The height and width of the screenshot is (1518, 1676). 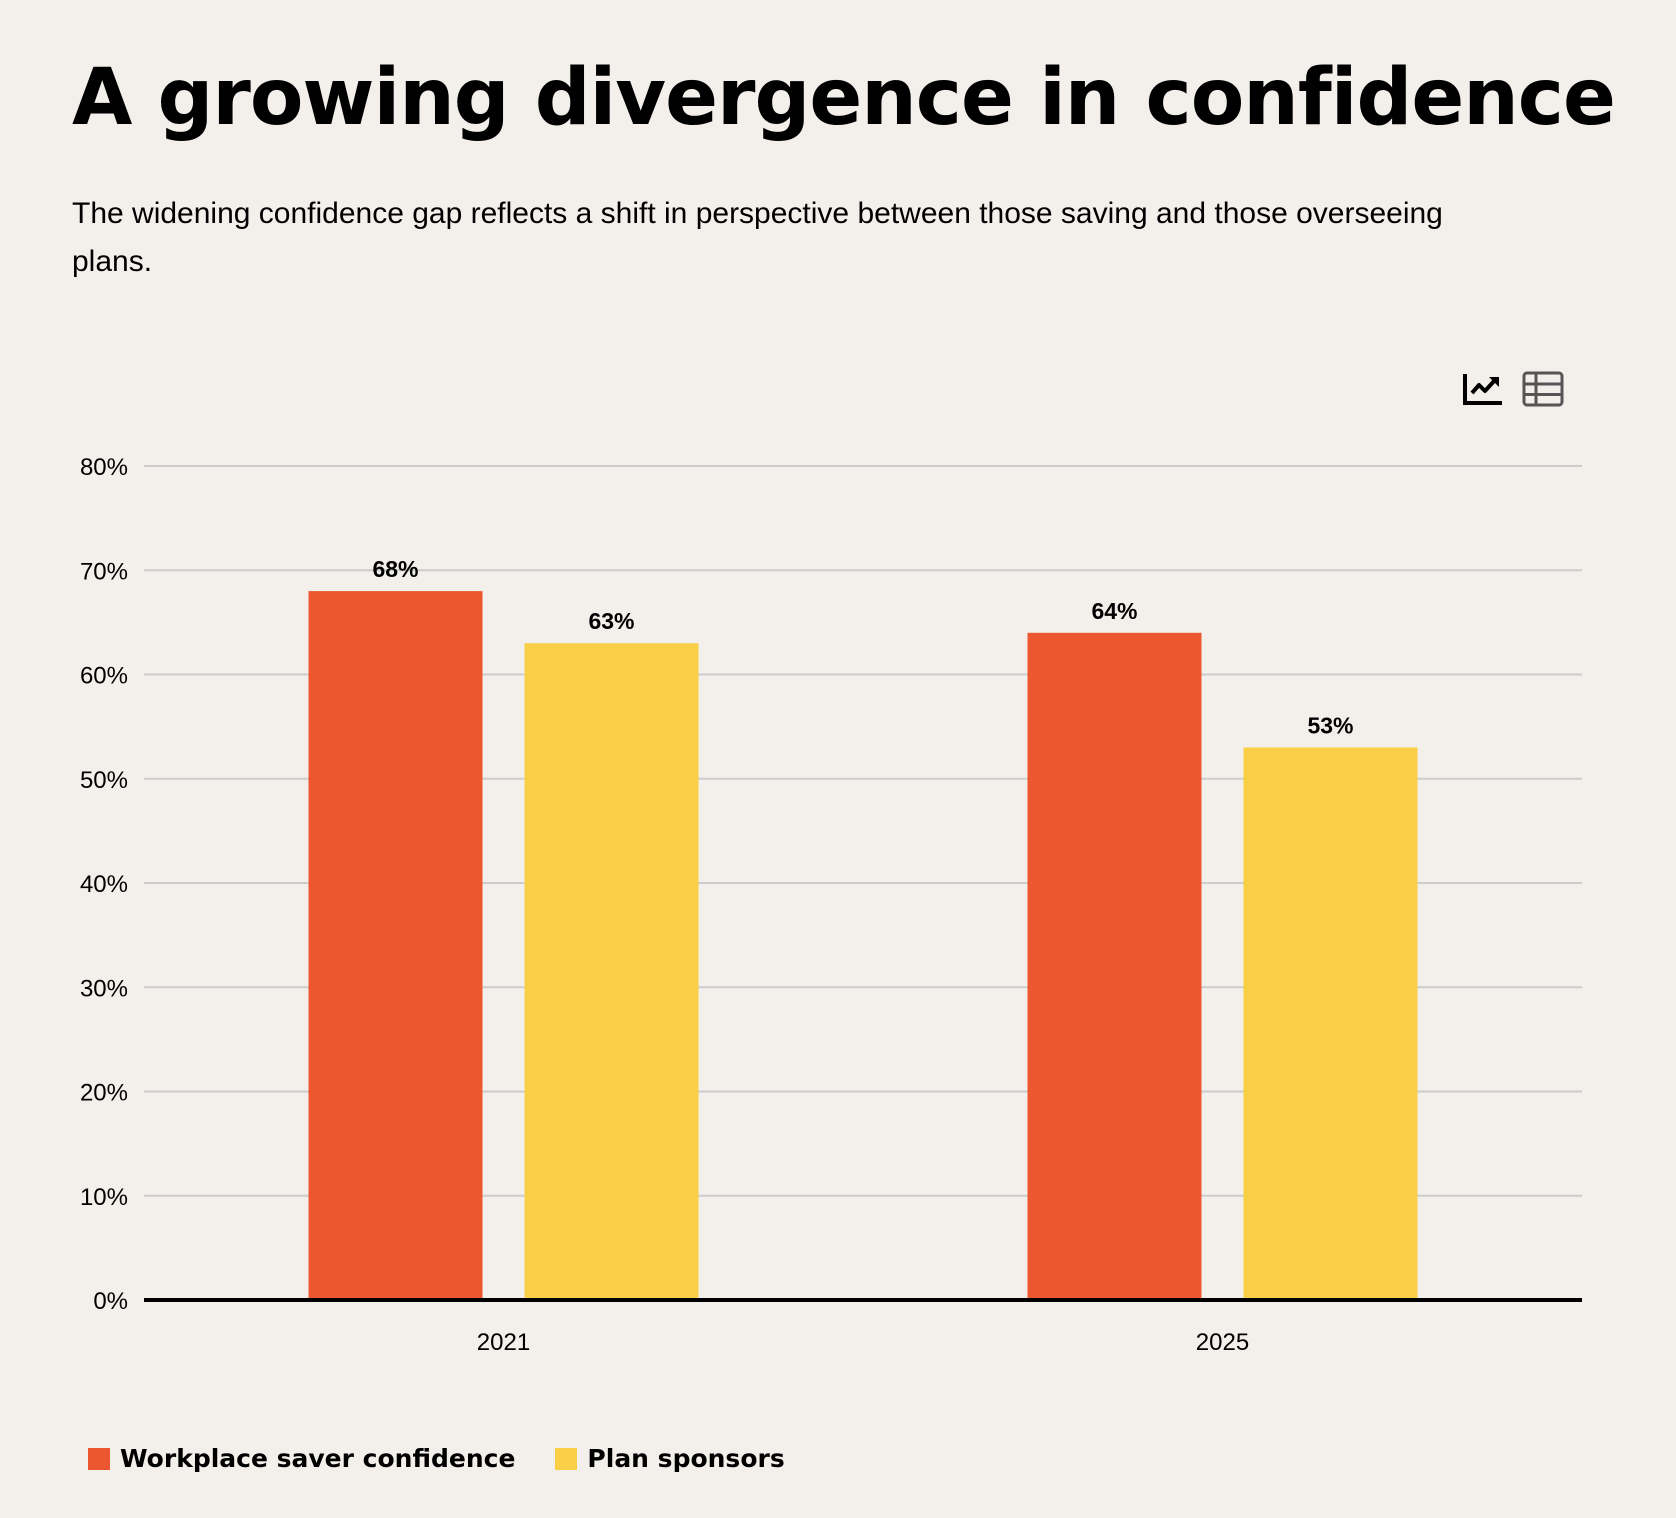 What do you see at coordinates (104, 988) in the screenshot?
I see `y-tick-label: 30%` at bounding box center [104, 988].